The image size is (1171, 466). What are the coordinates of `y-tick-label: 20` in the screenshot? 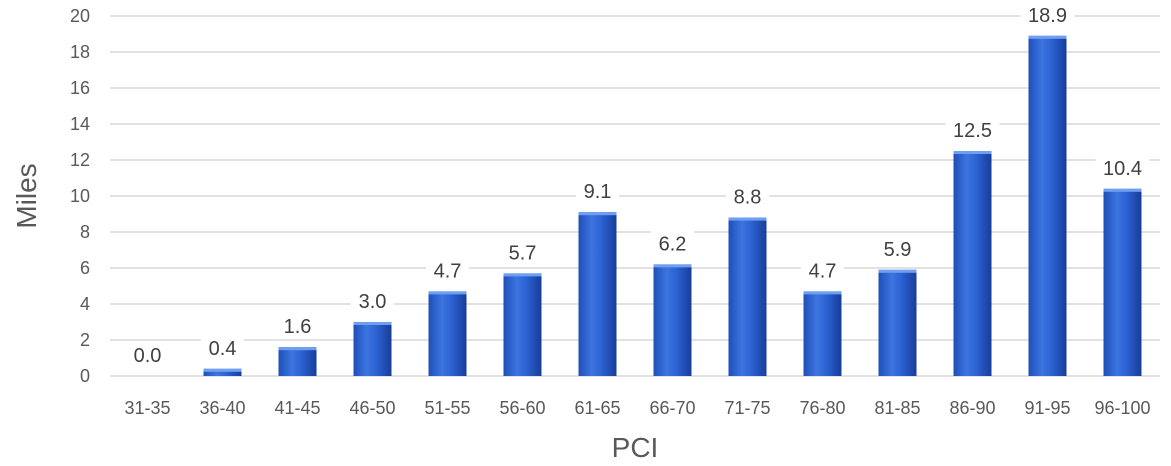 It's located at (80, 16).